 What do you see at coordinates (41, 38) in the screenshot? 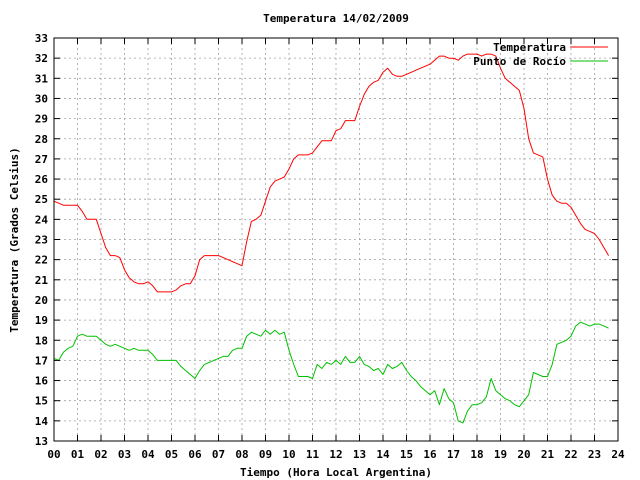
I see `y-tick-label: 33` at bounding box center [41, 38].